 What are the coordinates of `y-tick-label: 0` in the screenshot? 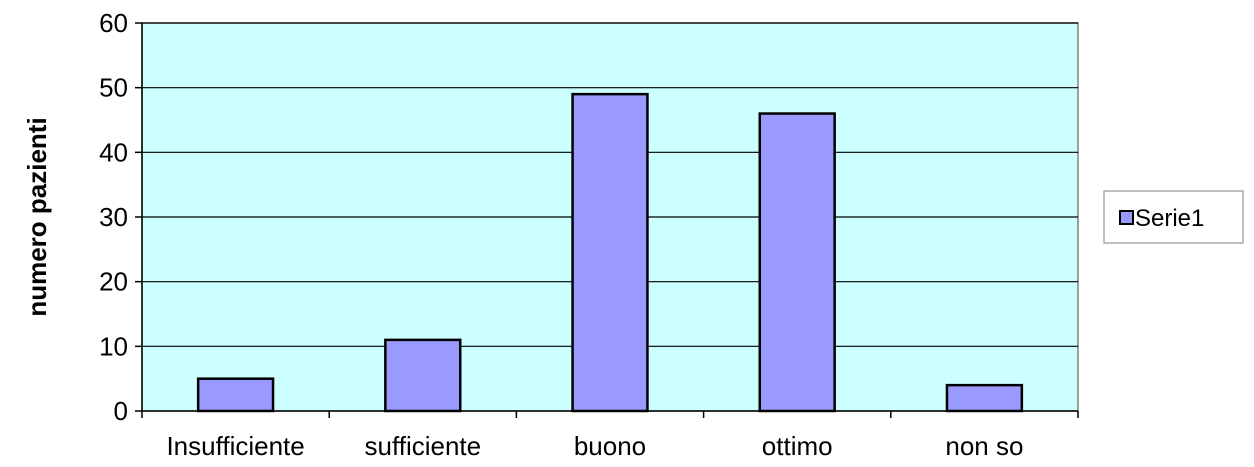 It's located at (121, 411).